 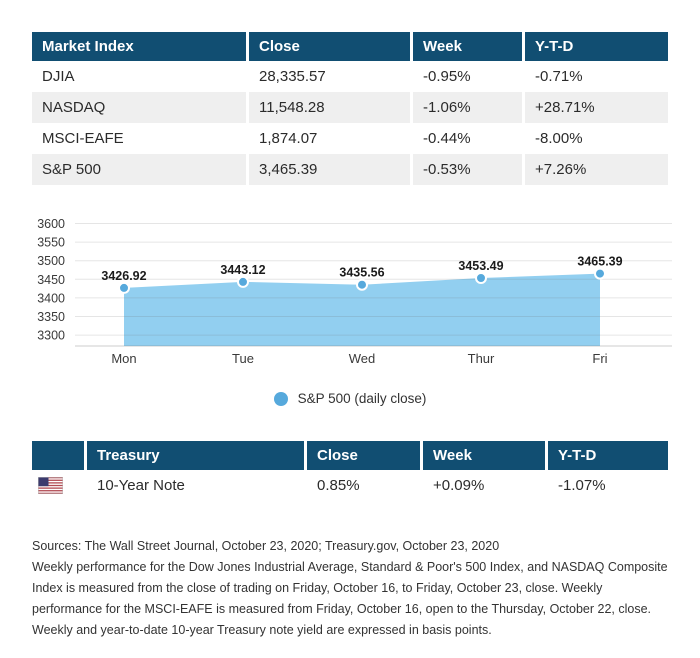 What do you see at coordinates (329, 169) in the screenshot?
I see `close-value: 3,465.39` at bounding box center [329, 169].